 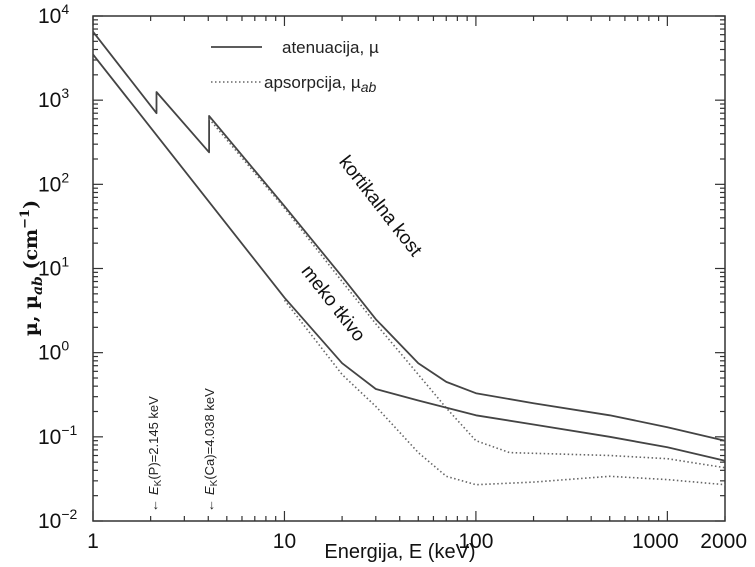 I want to click on k-edge-p-suffix: (P)=2.145 keV, so click(x=153, y=438).